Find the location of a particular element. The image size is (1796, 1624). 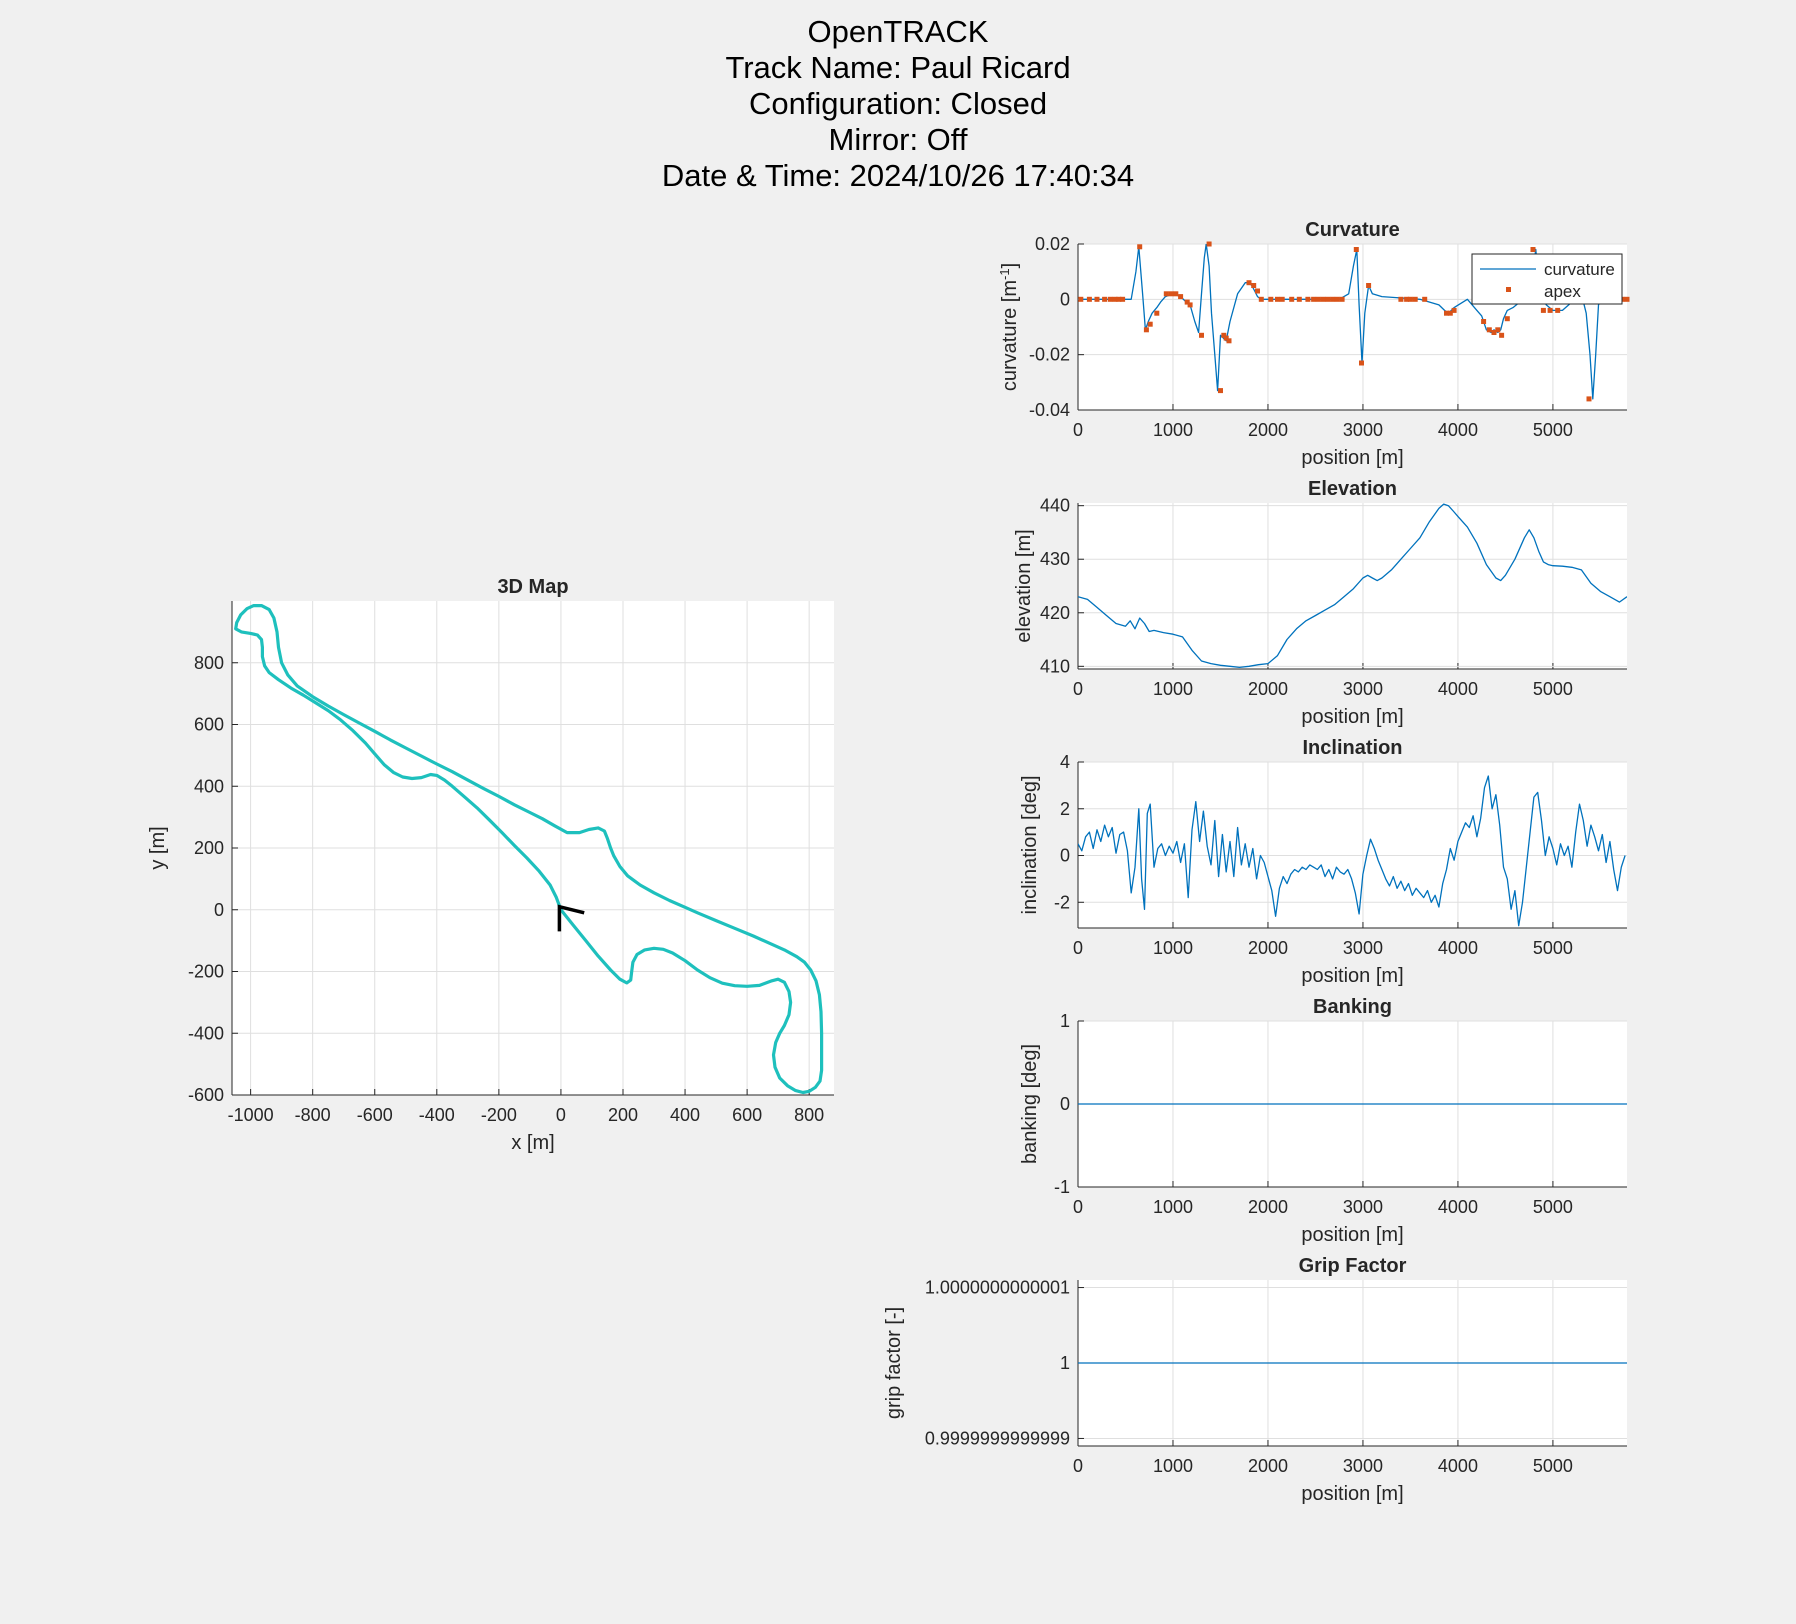

elevation-ylabel: elevation [m] is located at coordinates (1024, 585).